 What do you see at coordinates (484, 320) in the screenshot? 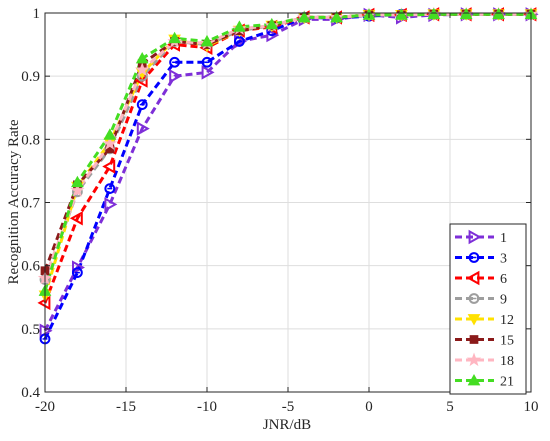
I see `legend-item: 12` at bounding box center [484, 320].